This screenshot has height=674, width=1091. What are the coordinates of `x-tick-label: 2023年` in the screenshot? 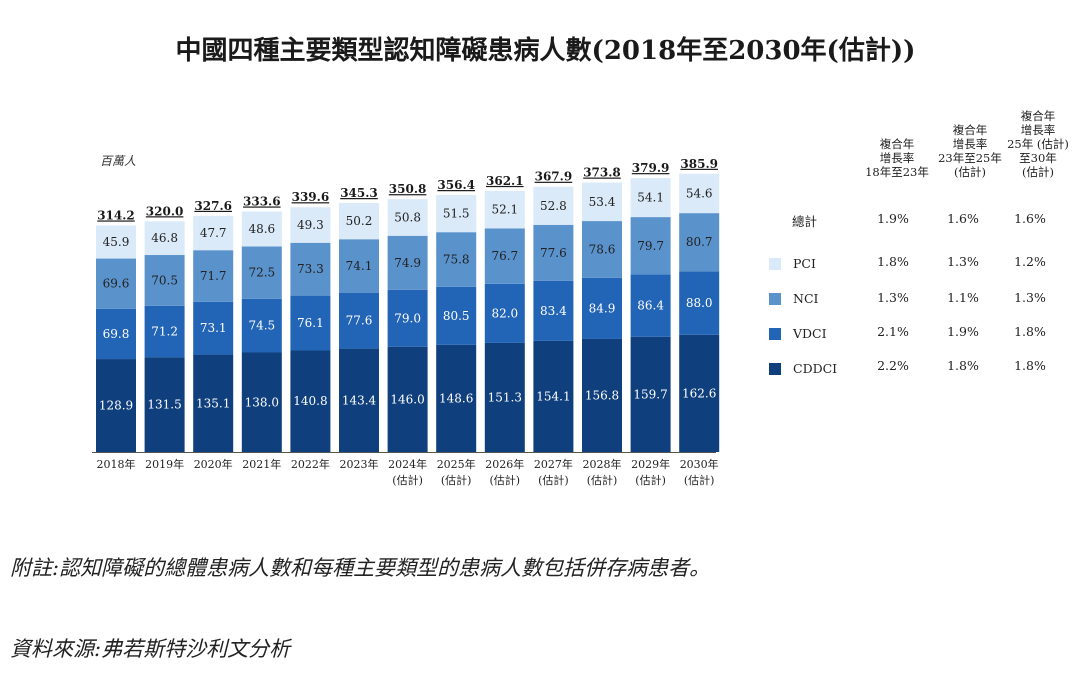 It's located at (359, 464).